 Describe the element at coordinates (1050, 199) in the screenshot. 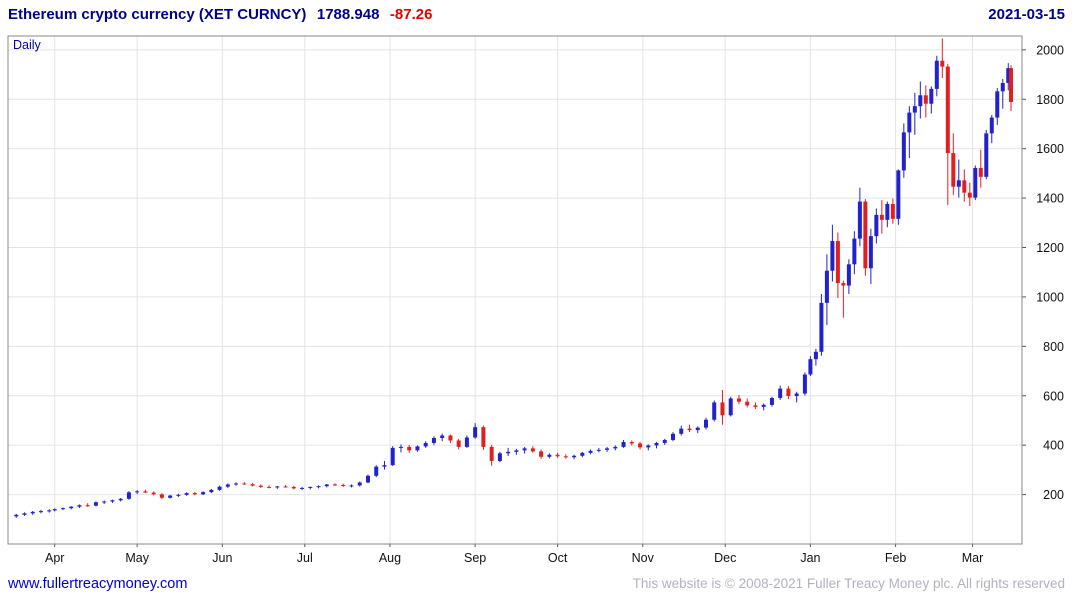

I see `y-axis-label: 1400` at that location.